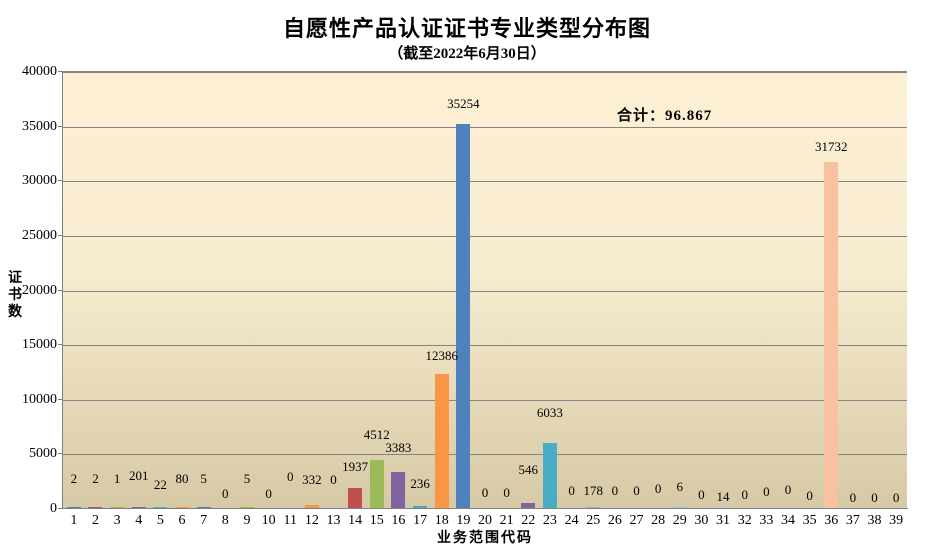 The width and height of the screenshot is (927, 550). Describe the element at coordinates (744, 520) in the screenshot. I see `category-label-32: 32` at that location.